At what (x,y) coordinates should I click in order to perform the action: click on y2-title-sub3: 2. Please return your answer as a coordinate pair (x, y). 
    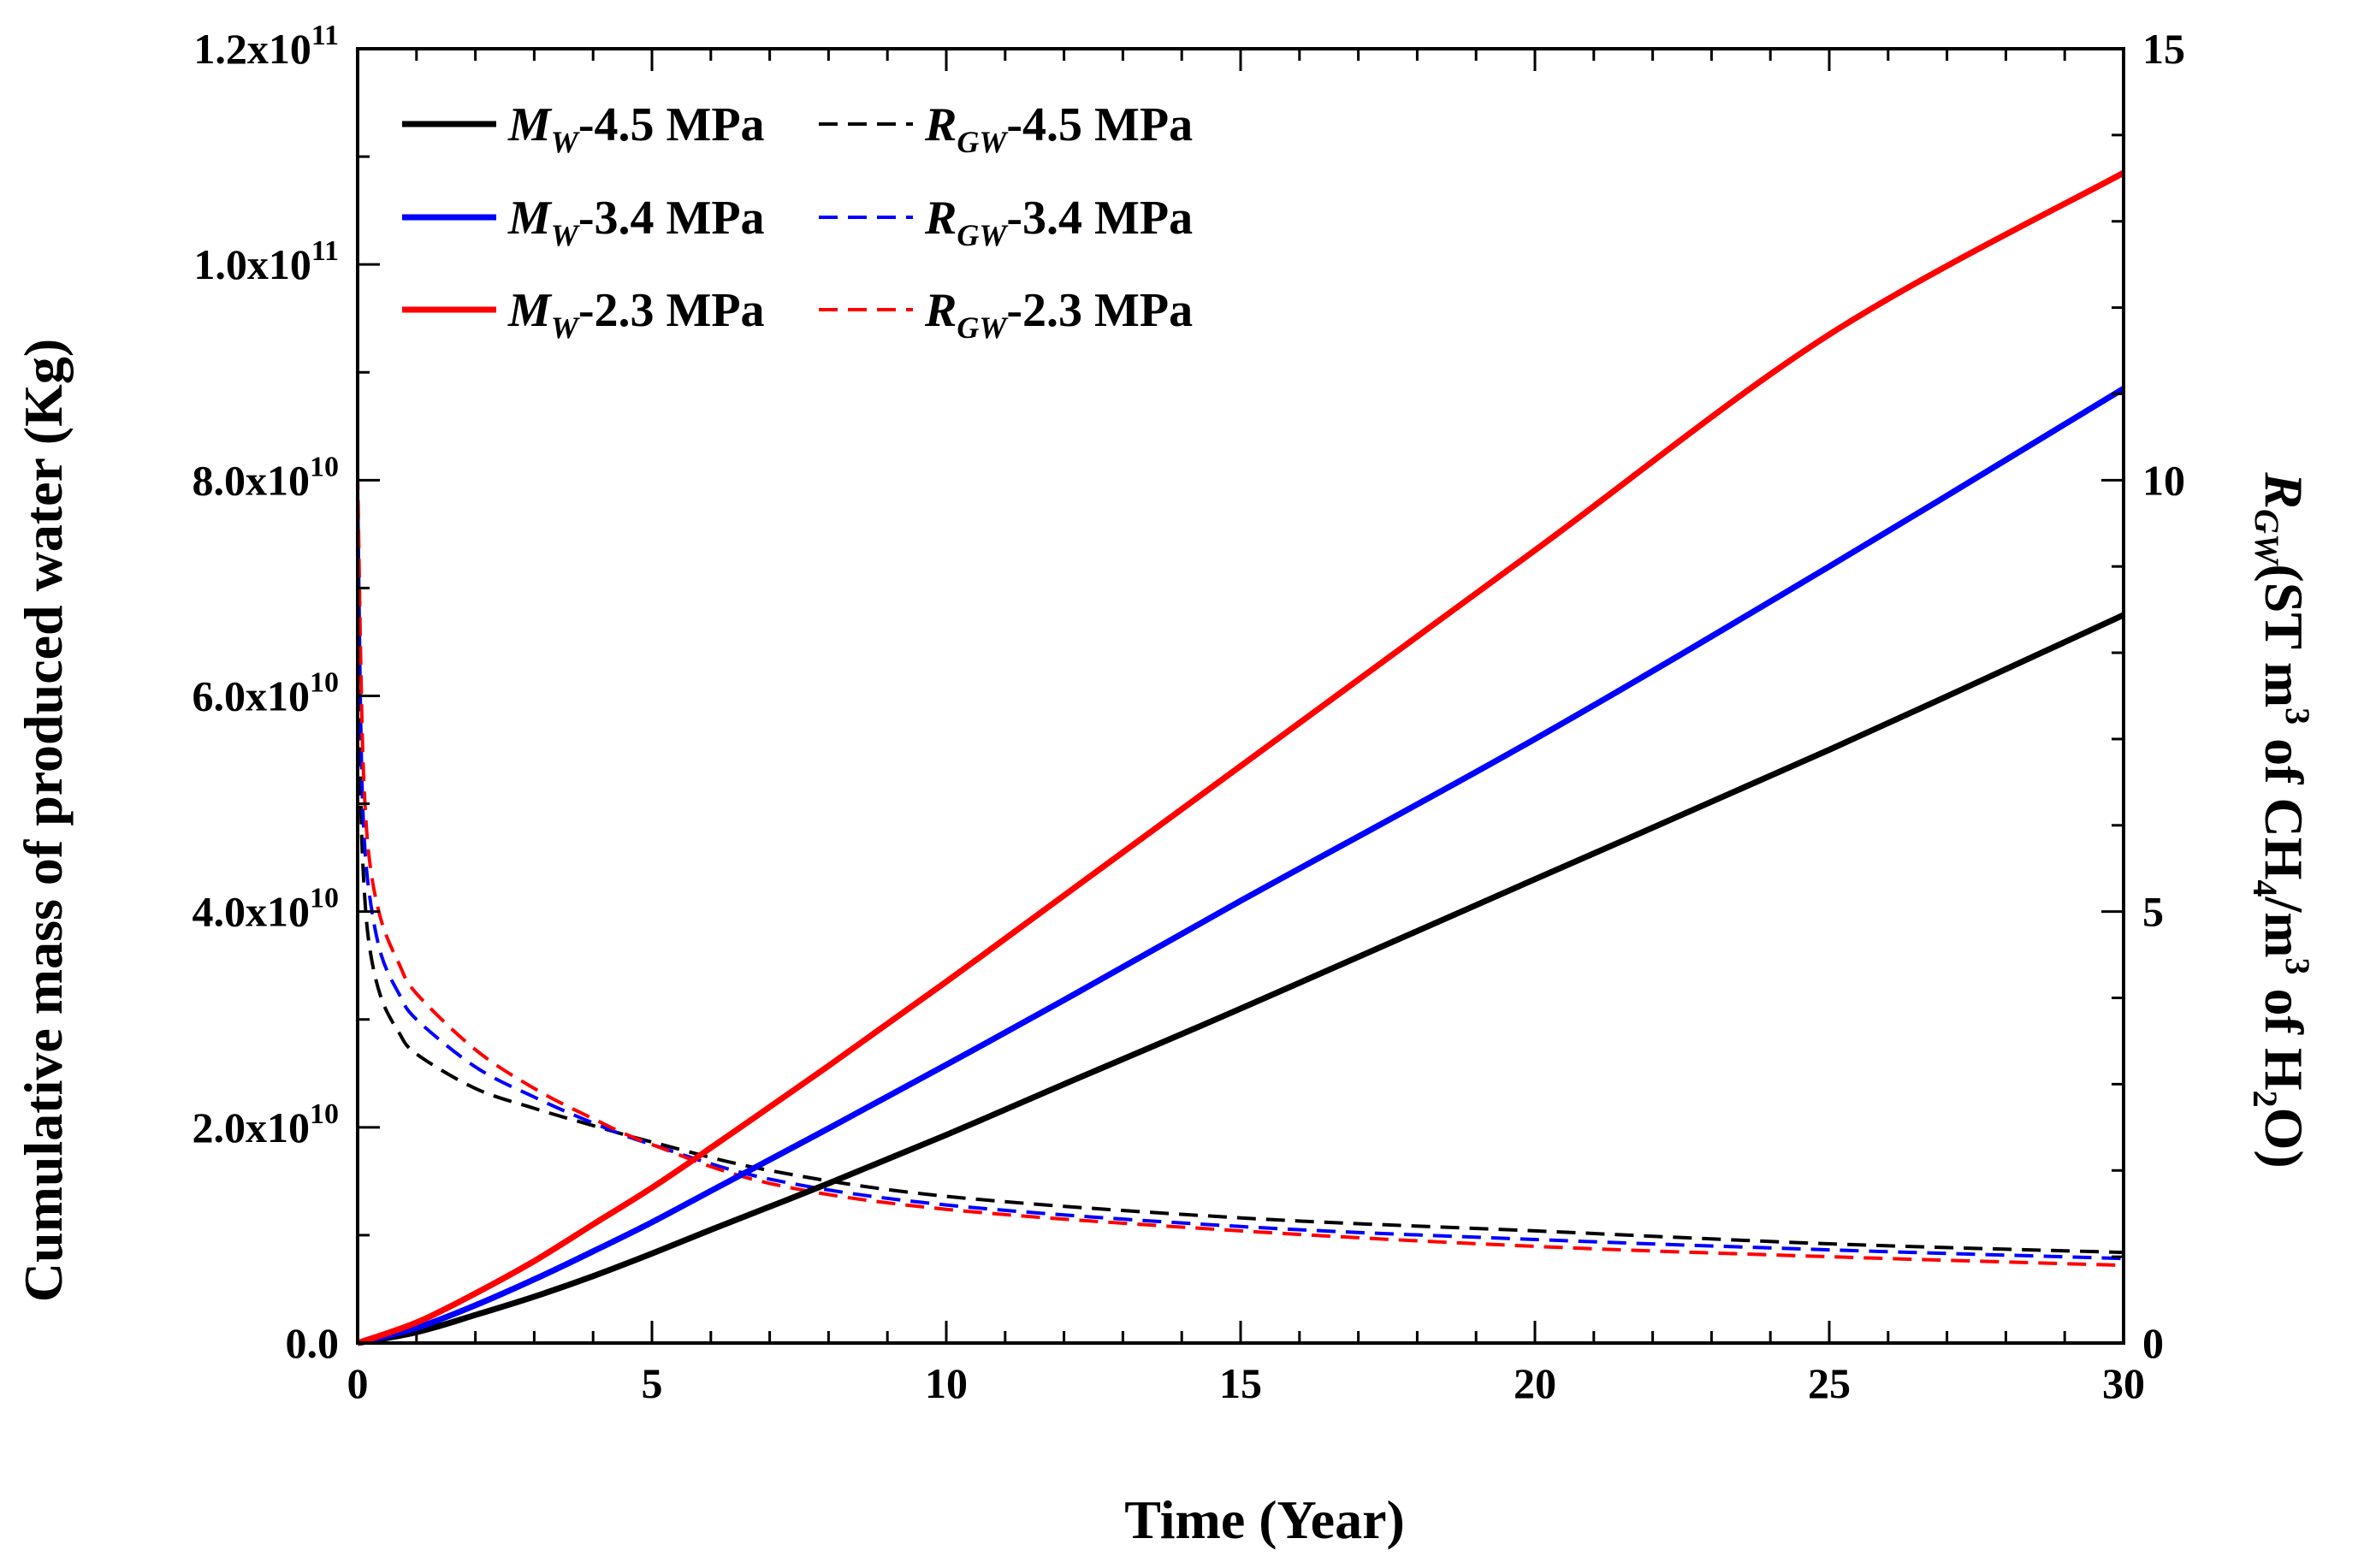
    Looking at the image, I should click on (2265, 1099).